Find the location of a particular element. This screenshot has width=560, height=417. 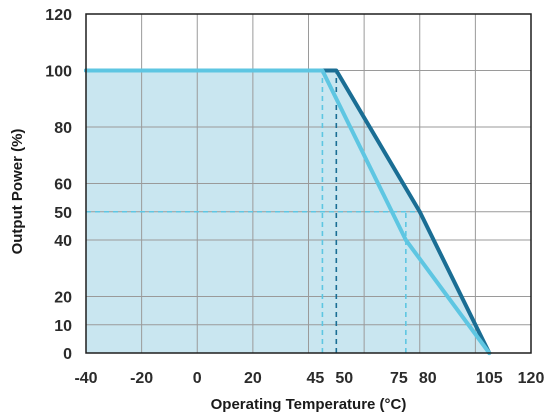

x-tick-label: 80 is located at coordinates (428, 378).